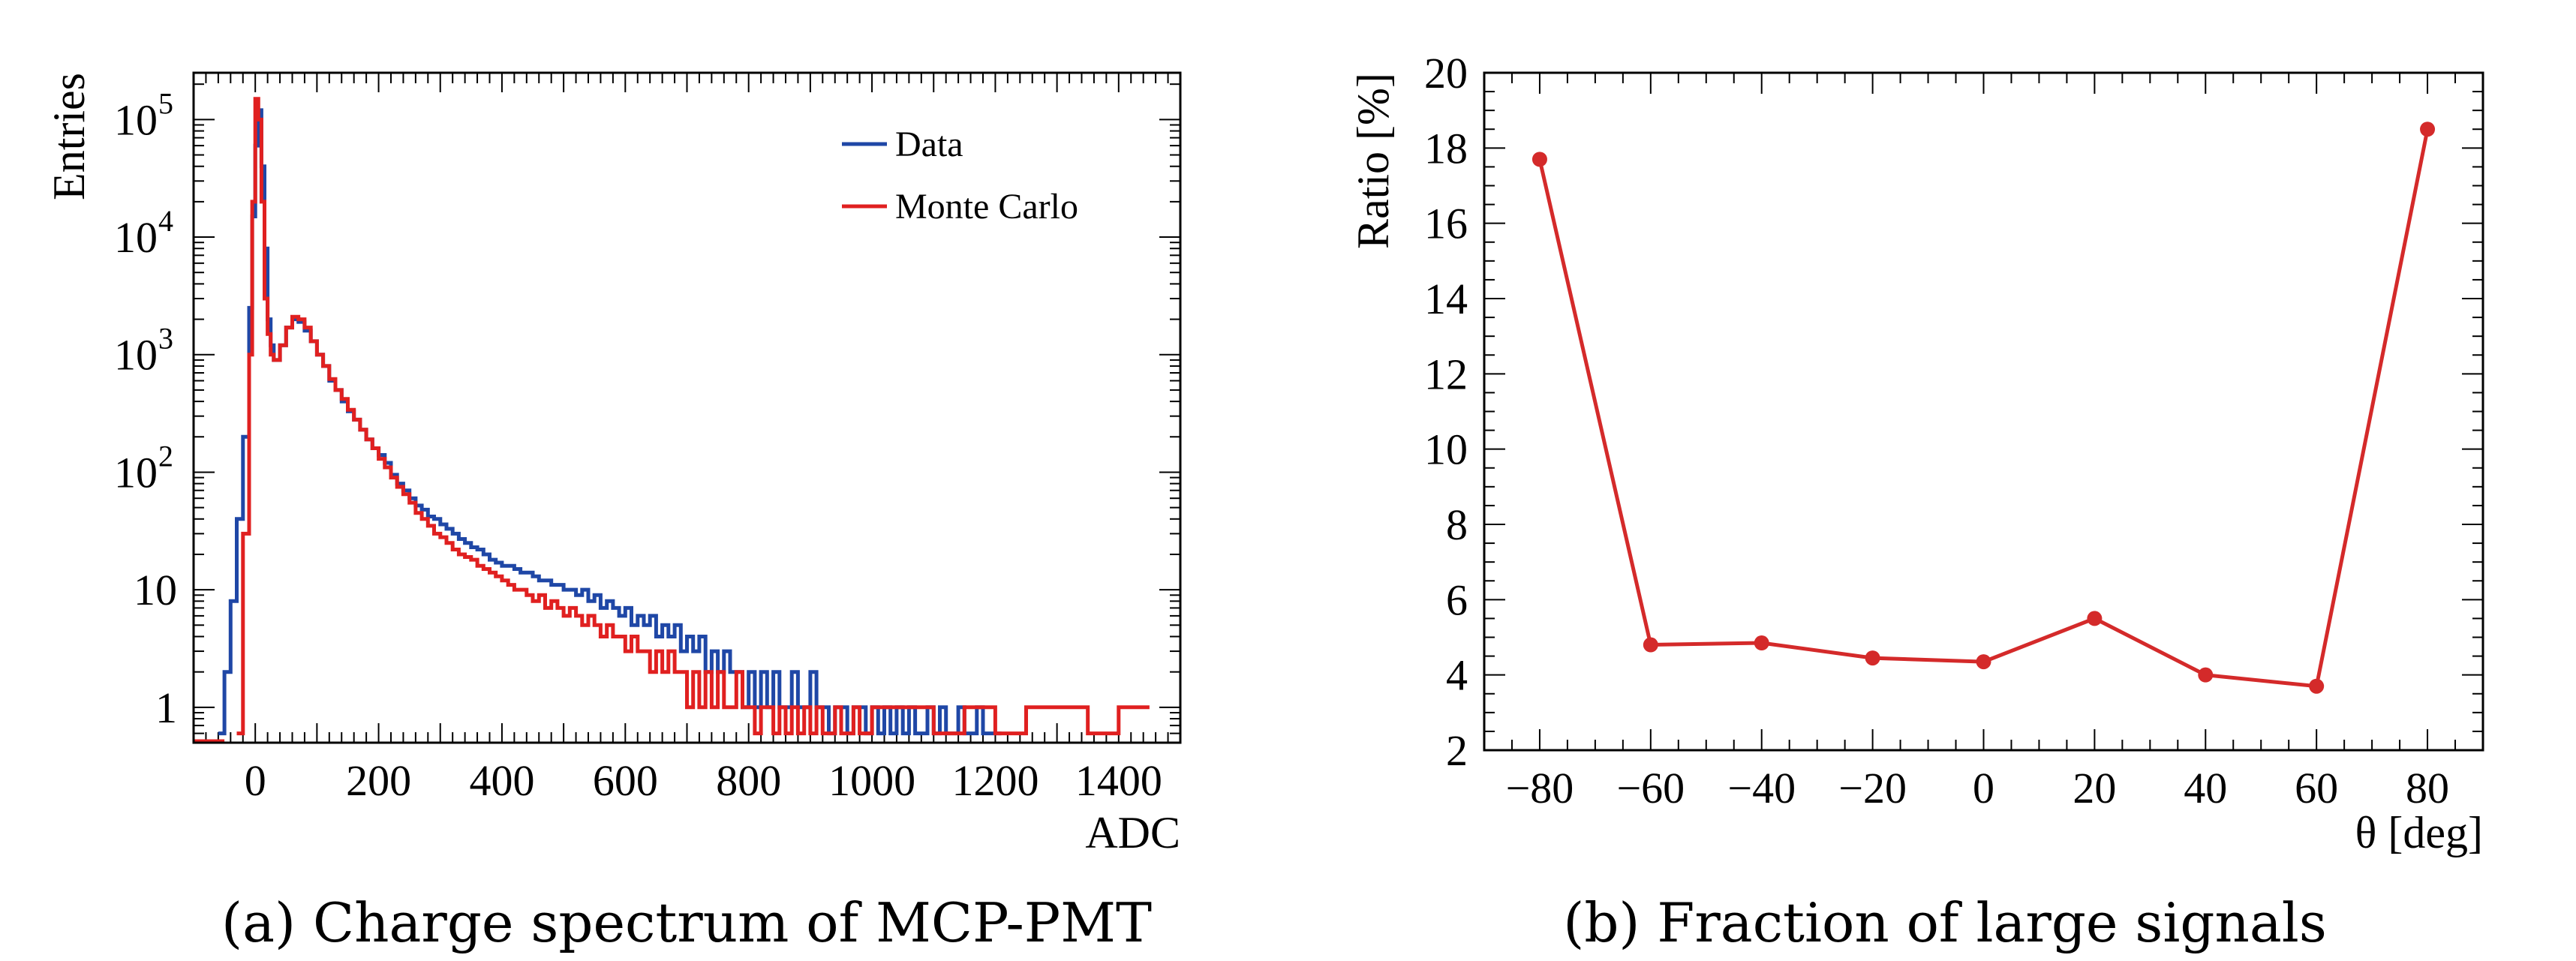 The width and height of the screenshot is (2576, 961). Describe the element at coordinates (166, 707) in the screenshot. I see `y-tick-label: 1` at that location.